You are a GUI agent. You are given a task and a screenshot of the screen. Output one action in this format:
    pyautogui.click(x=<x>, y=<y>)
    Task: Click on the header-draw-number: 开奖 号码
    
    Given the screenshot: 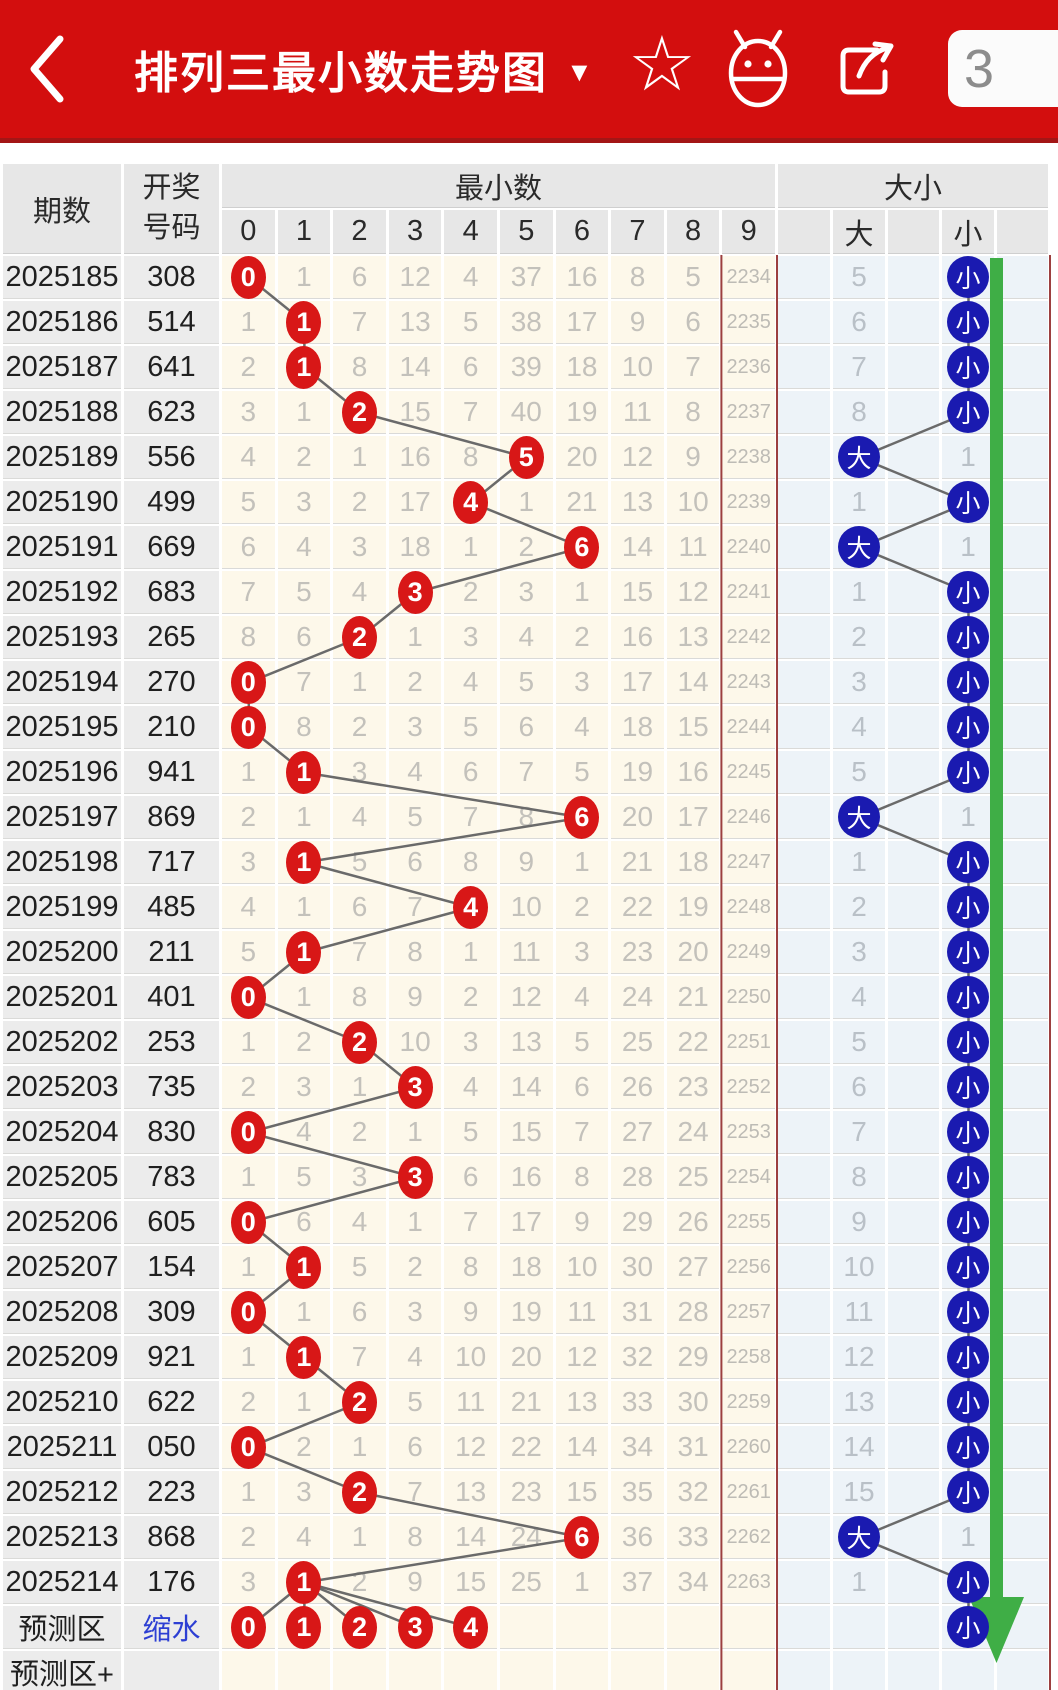 What is the action you would take?
    pyautogui.click(x=171, y=209)
    